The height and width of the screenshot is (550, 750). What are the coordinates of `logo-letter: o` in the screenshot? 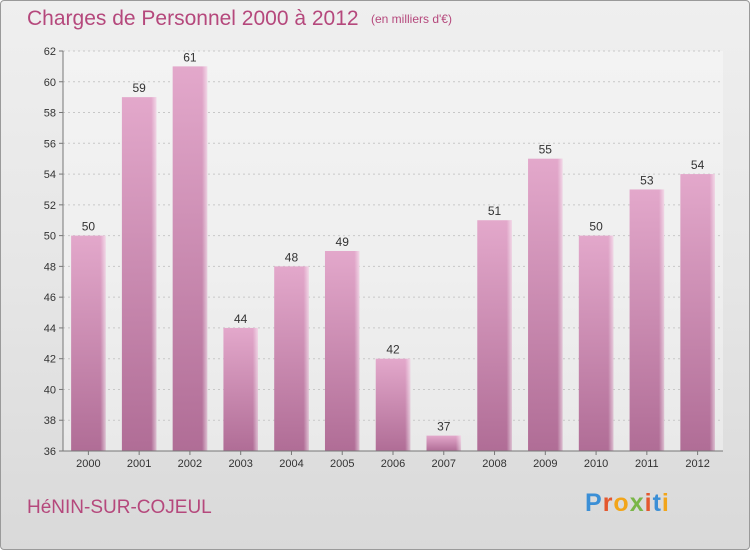 It's located at (621, 503).